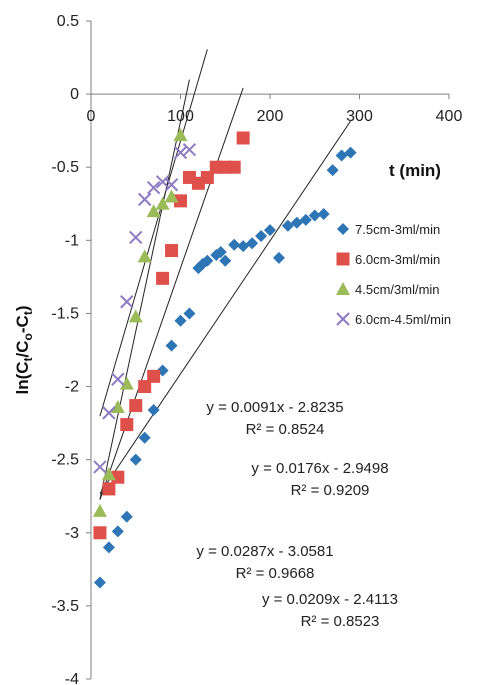 This screenshot has width=485, height=685. I want to click on legend-label: 6.0cm-3ml/min, so click(397, 259).